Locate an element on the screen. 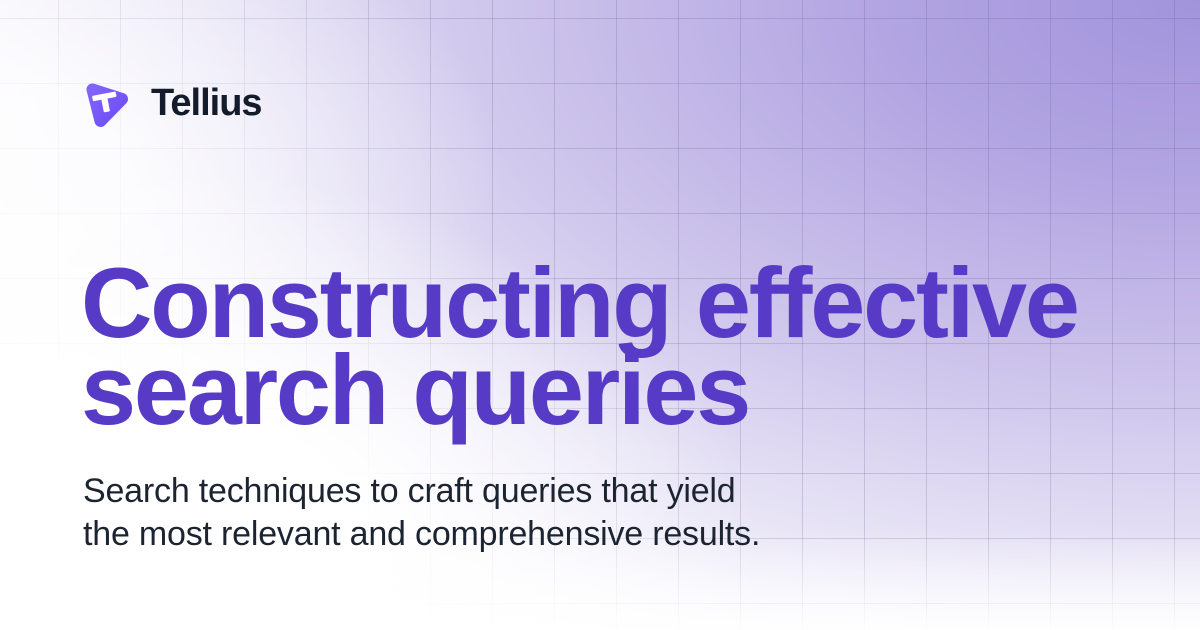  brand-lockup: Tellius is located at coordinates (171, 103).